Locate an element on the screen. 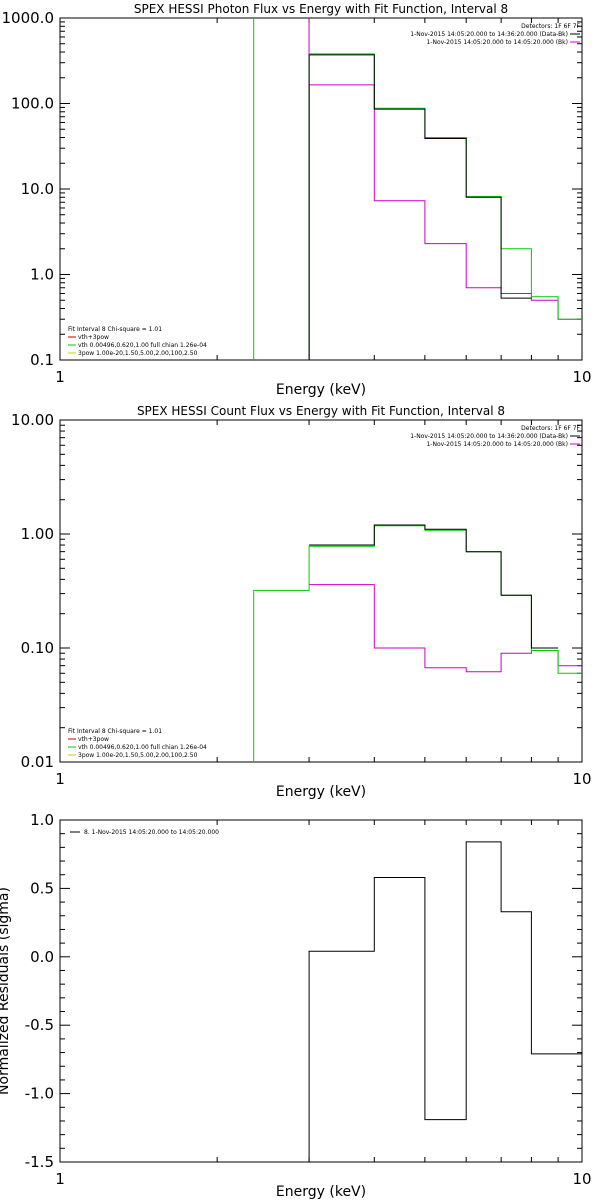 This screenshot has width=600, height=1200. y-tick-label: 10.00 is located at coordinates (32, 420).